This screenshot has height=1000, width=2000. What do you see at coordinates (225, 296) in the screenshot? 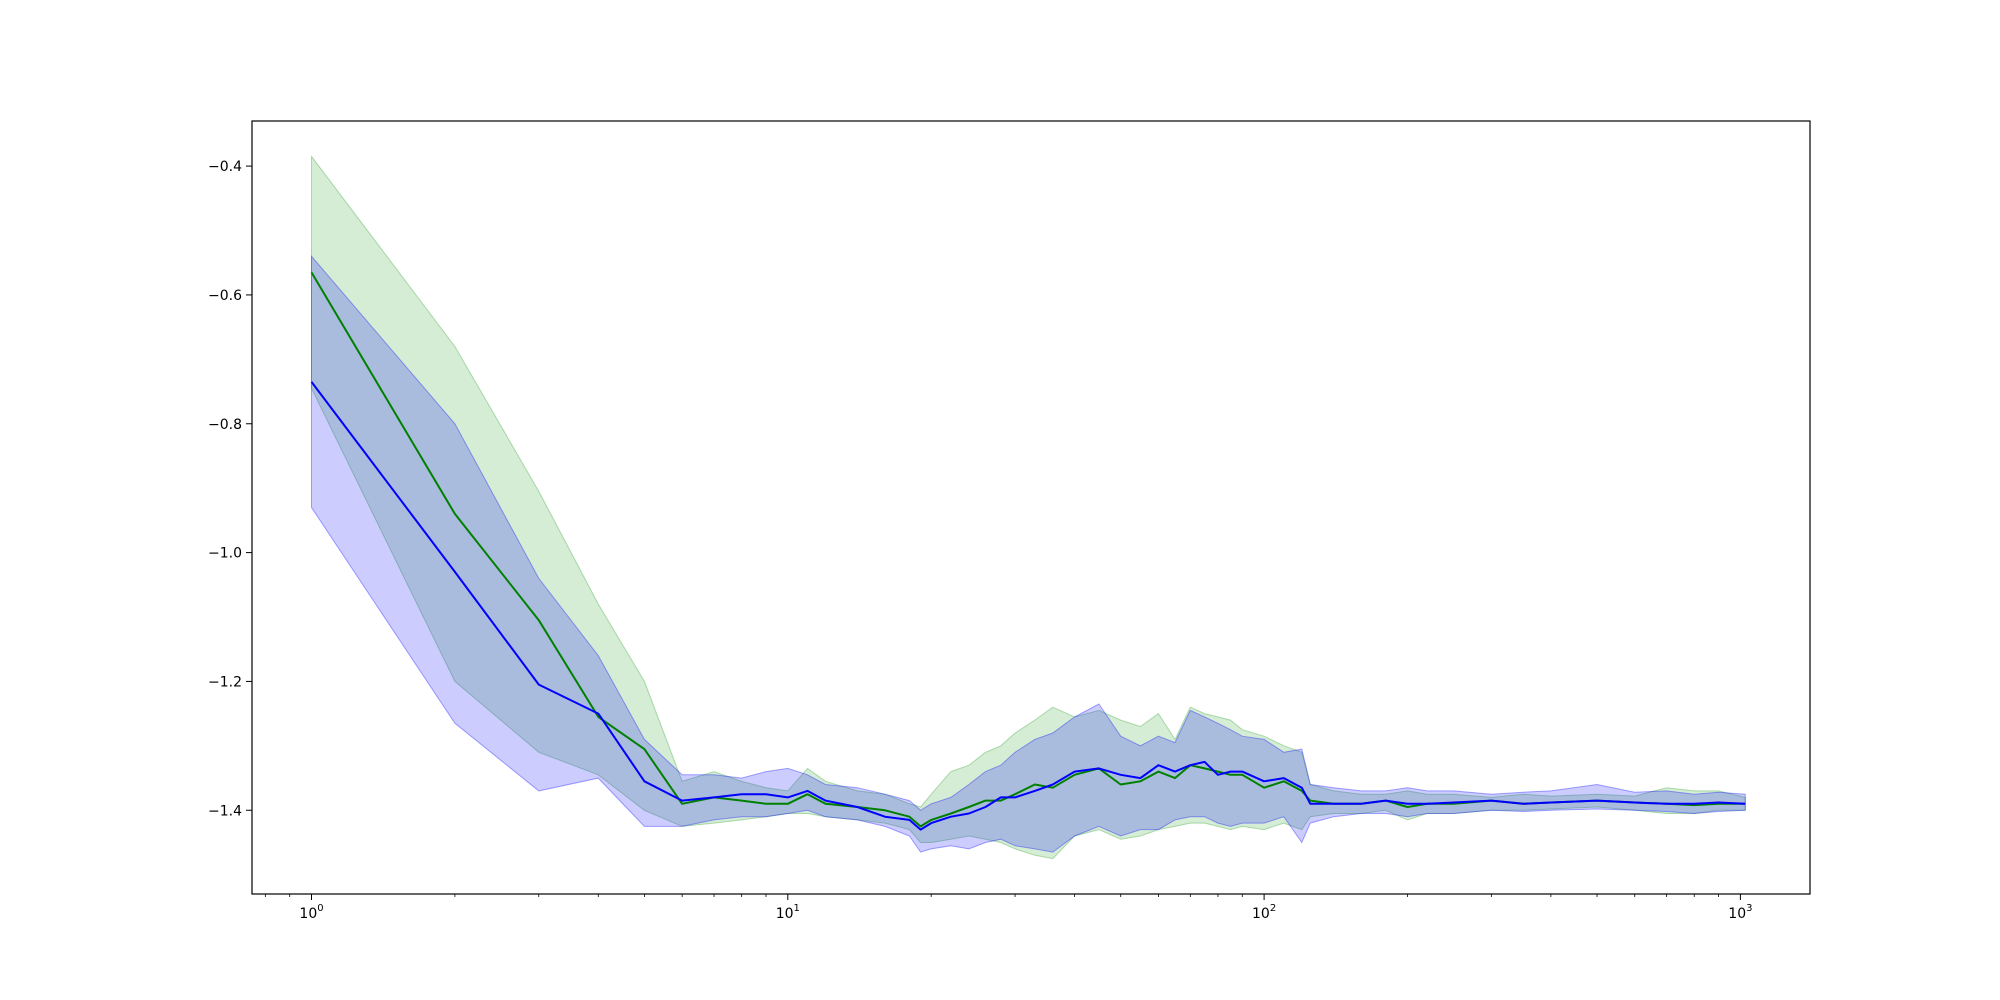
I see `y-tick-label: −0.6` at bounding box center [225, 296].